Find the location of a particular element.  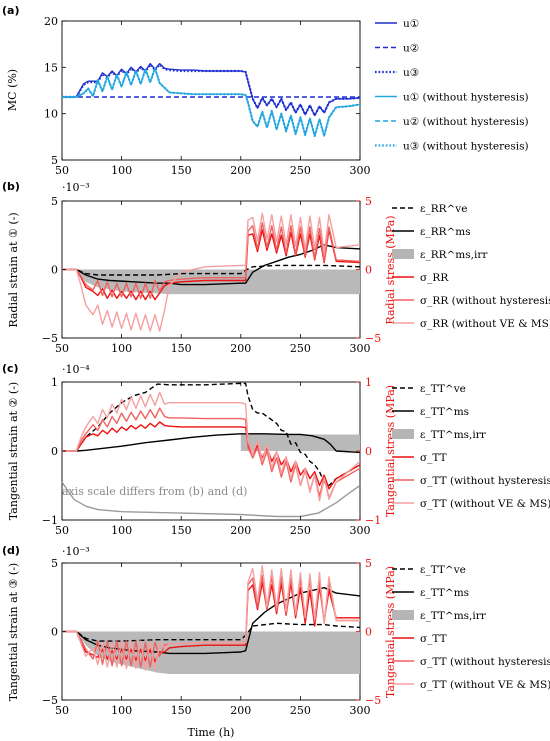

series-tt-ms-c is located at coordinates (211, 443).